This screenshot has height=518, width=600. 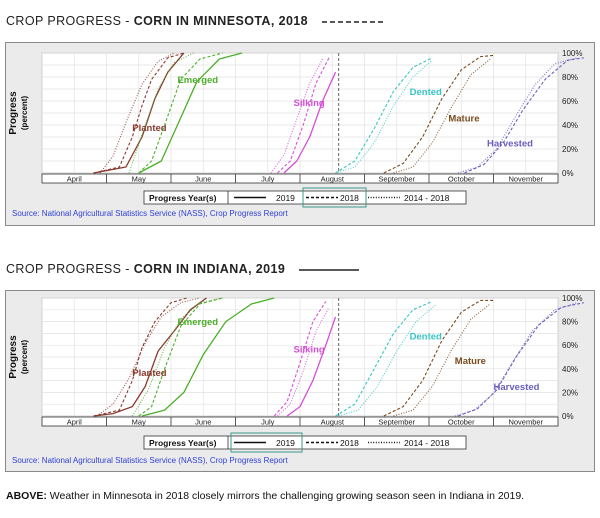 I want to click on chart-2-heading-title: CORN IN INDIANA, 2019, so click(x=209, y=269).